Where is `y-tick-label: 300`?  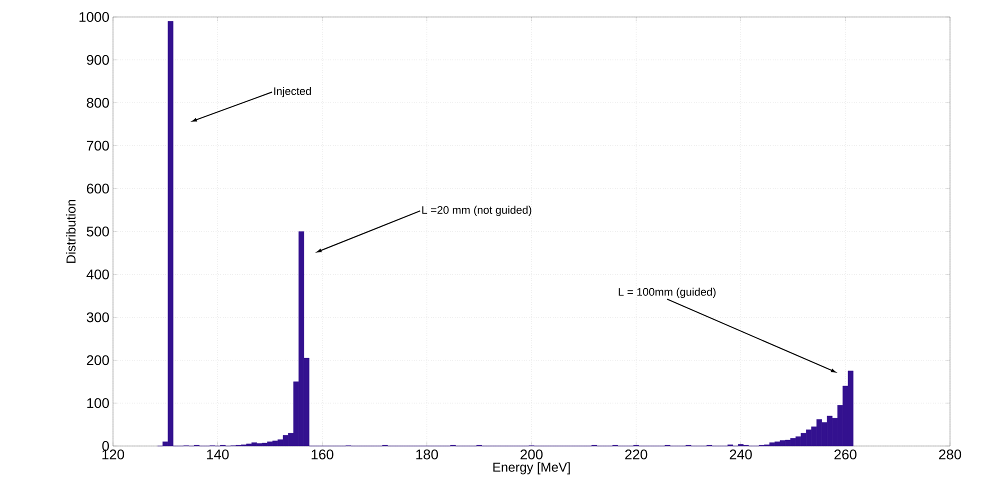 y-tick-label: 300 is located at coordinates (97, 317).